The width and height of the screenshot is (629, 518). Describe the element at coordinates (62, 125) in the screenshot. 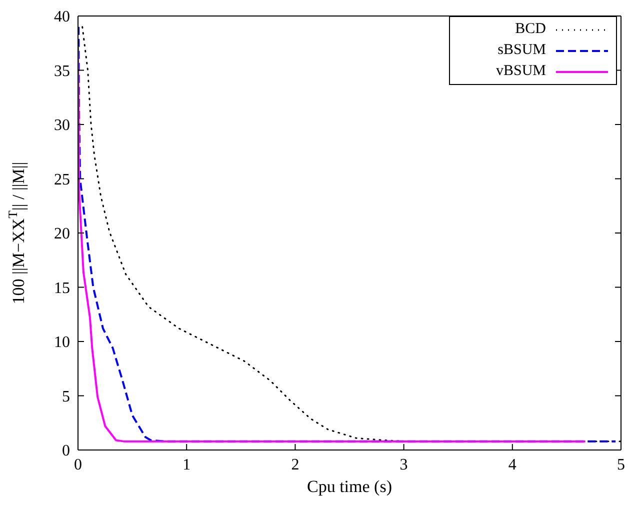

I see `y-tick-label: 30` at that location.